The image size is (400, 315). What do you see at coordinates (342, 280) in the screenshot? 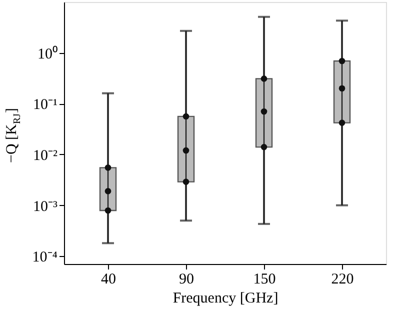
I see `x-tick-label: 220` at bounding box center [342, 280].